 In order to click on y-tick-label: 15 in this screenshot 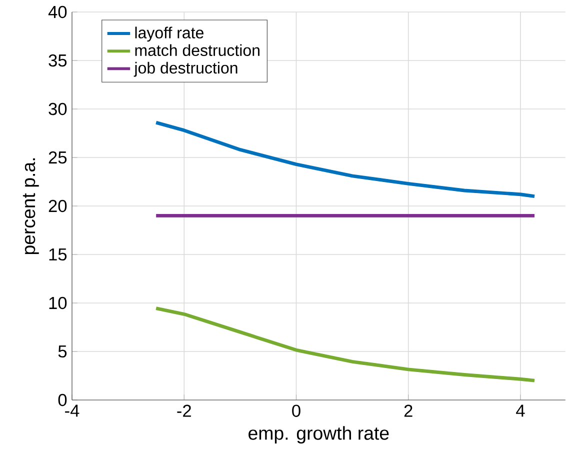, I will do `click(58, 254)`.